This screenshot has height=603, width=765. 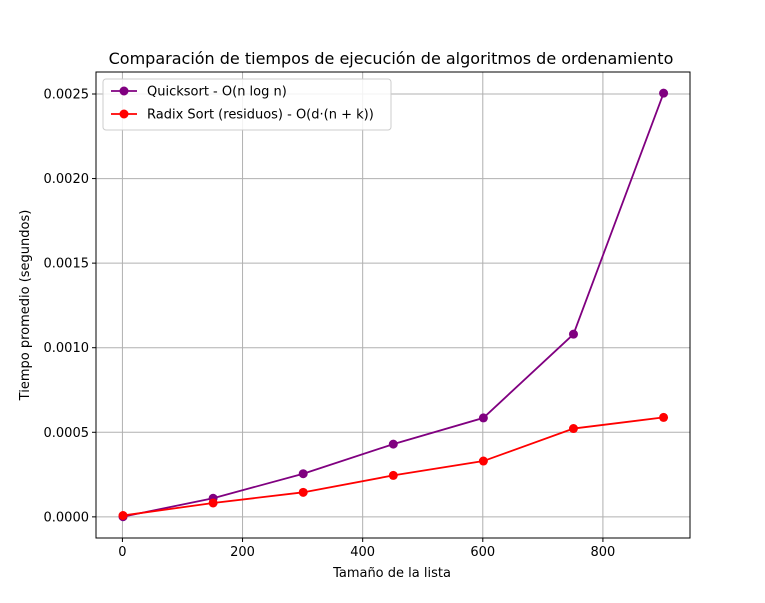 I want to click on y-tick-label: 0.0000, so click(x=67, y=517).